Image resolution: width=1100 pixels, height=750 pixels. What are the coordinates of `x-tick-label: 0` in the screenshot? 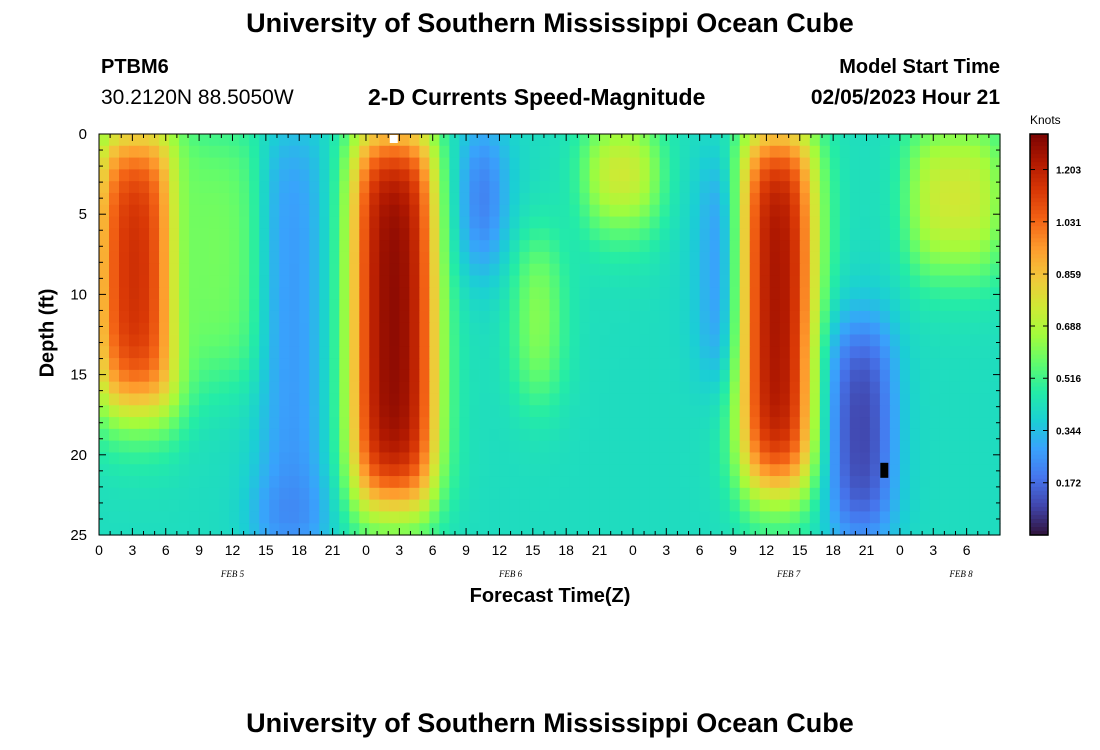 It's located at (633, 550).